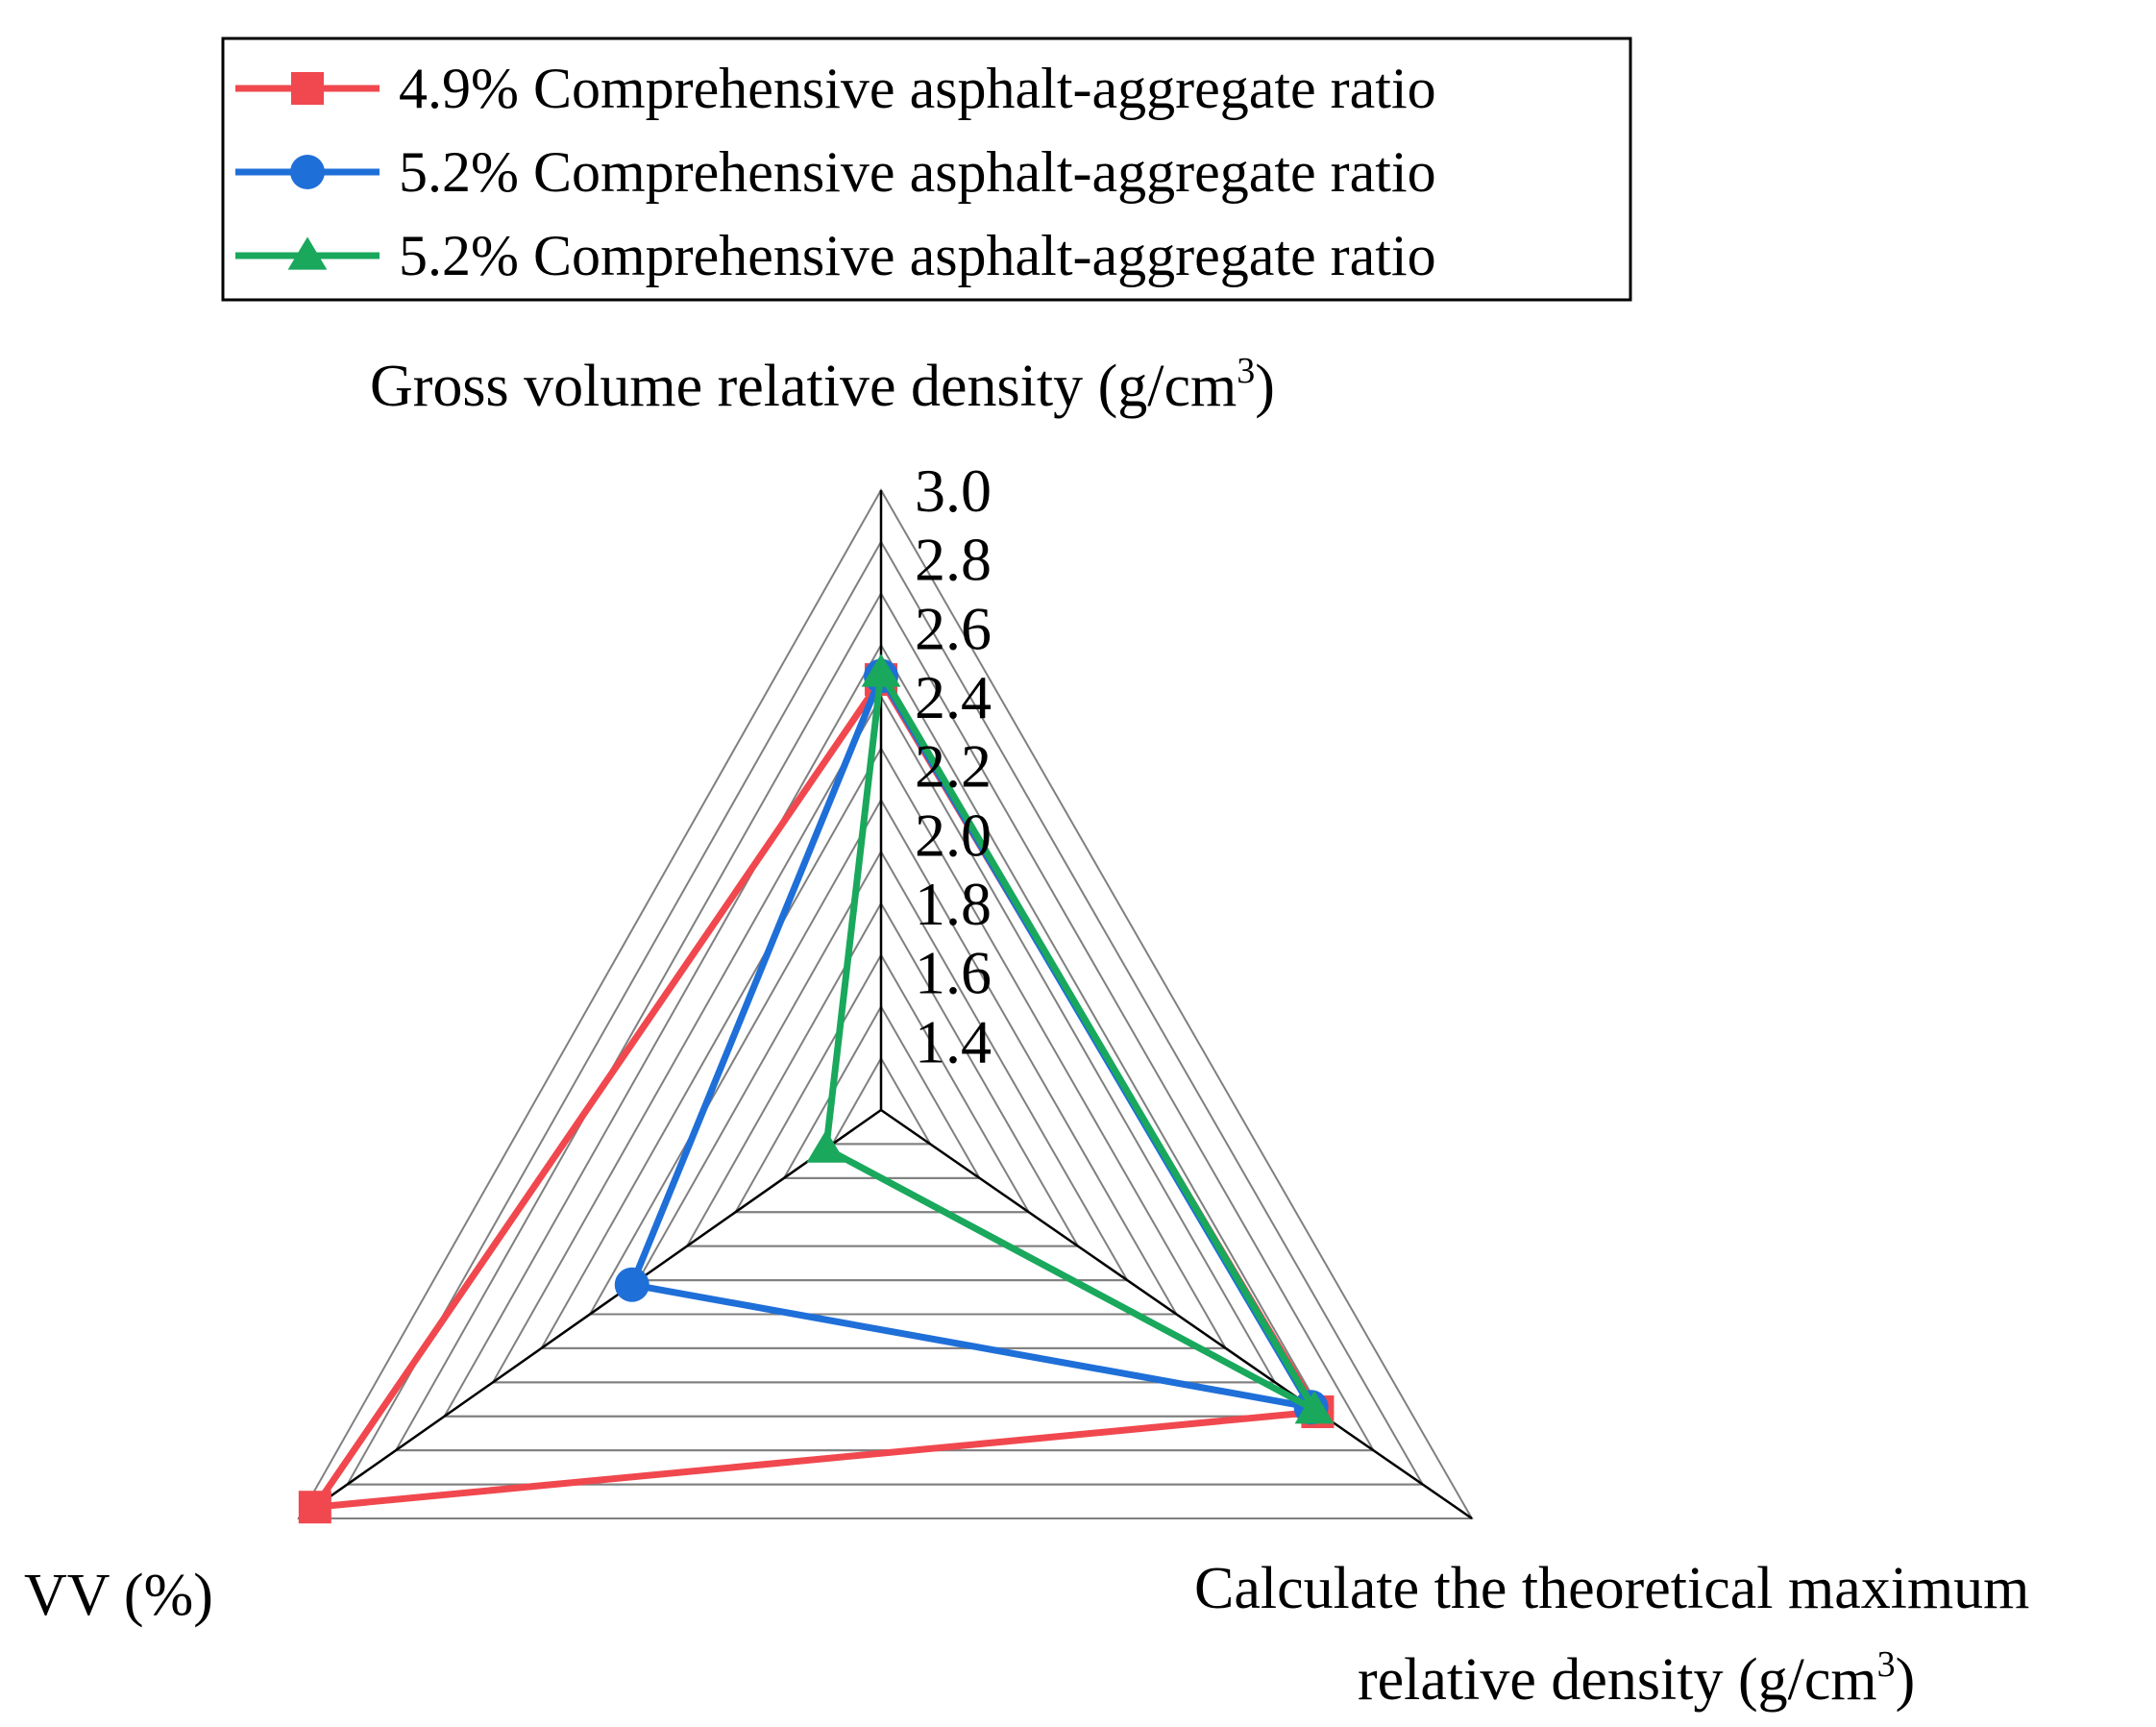 The height and width of the screenshot is (1727, 2156). I want to click on axis-title-theoretical-line1: Calculate the theoretical maximum, so click(1611, 1588).